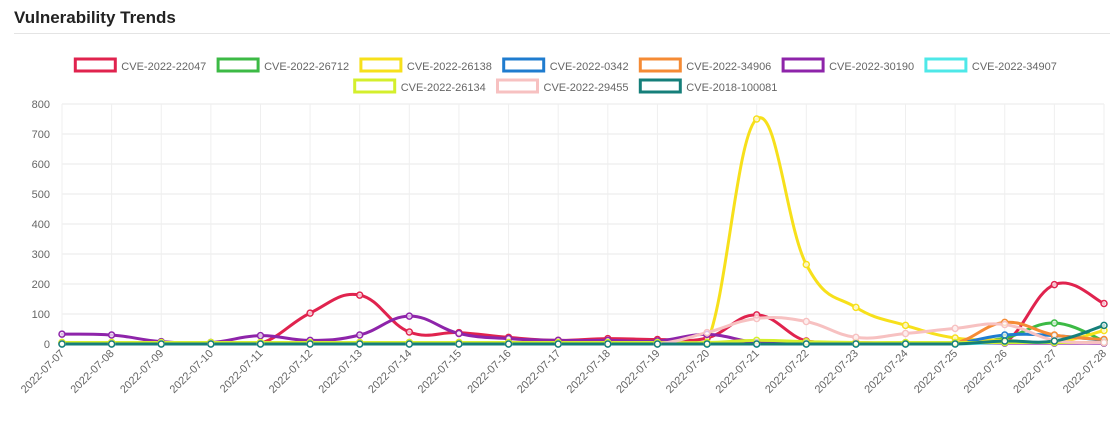 This screenshot has height=428, width=1118. I want to click on legend-item: CVE-2022-0342, so click(565, 65).